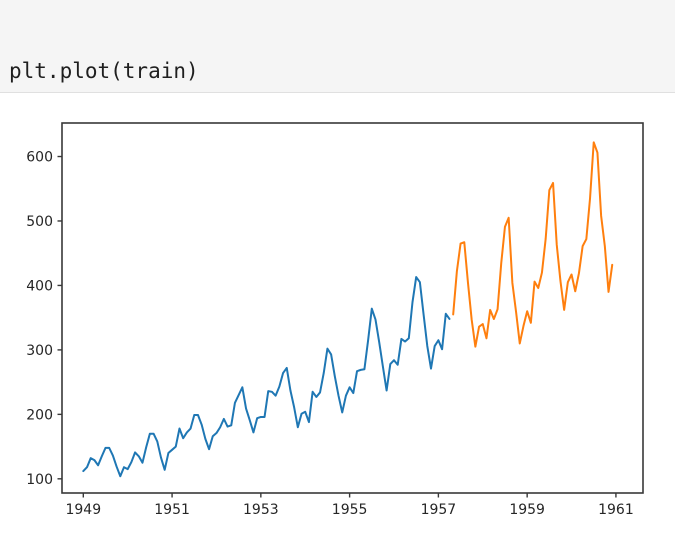 This screenshot has height=534, width=675. Describe the element at coordinates (350, 510) in the screenshot. I see `x-tick-label: 1955` at that location.